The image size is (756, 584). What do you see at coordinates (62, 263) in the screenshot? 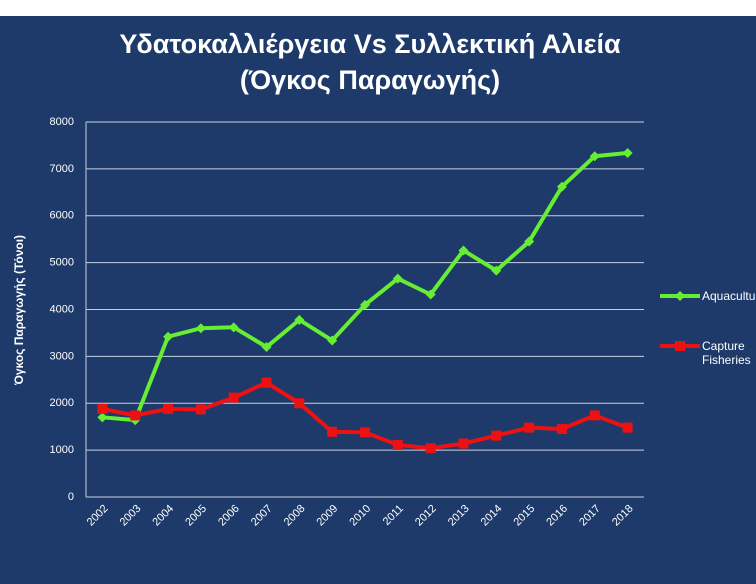
I see `y-tick-label: 5000` at bounding box center [62, 263].